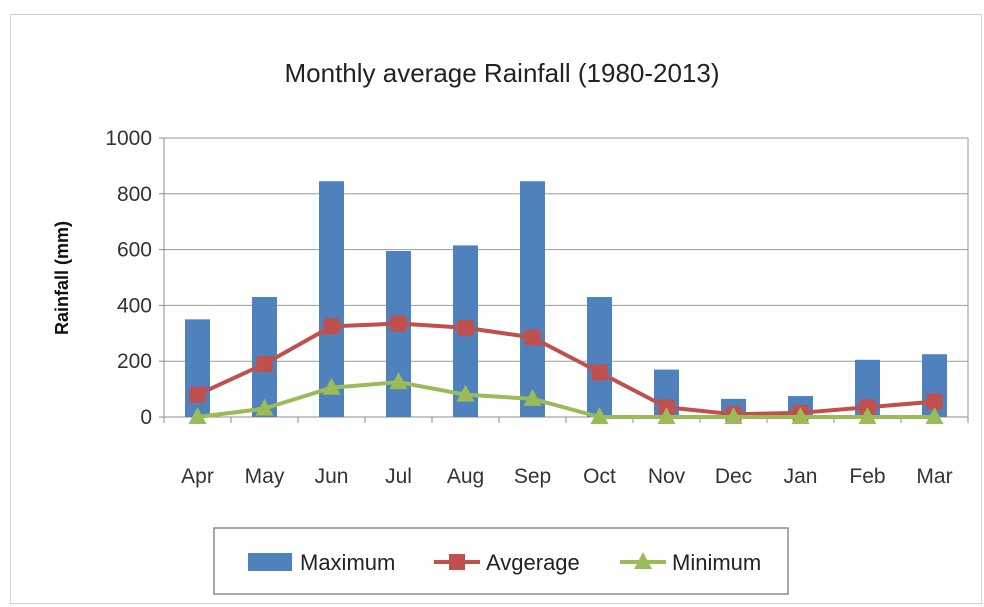 This screenshot has width=984, height=607. I want to click on y-tick-label: 800, so click(134, 194).